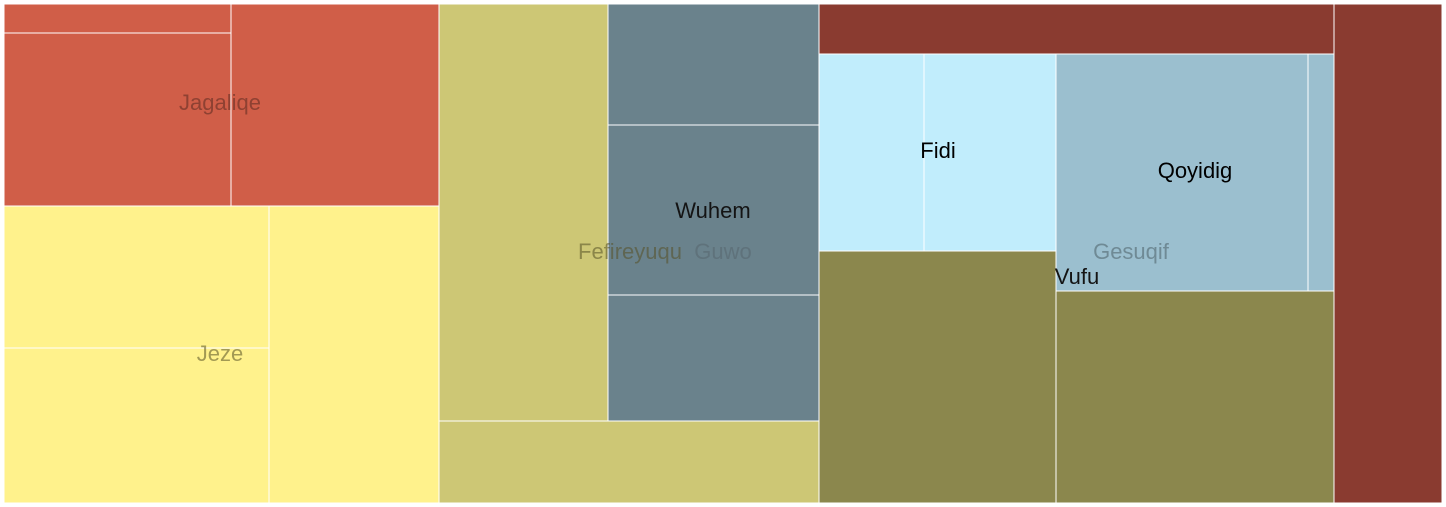  I want to click on group-label-jeze: Jeze, so click(220, 353).